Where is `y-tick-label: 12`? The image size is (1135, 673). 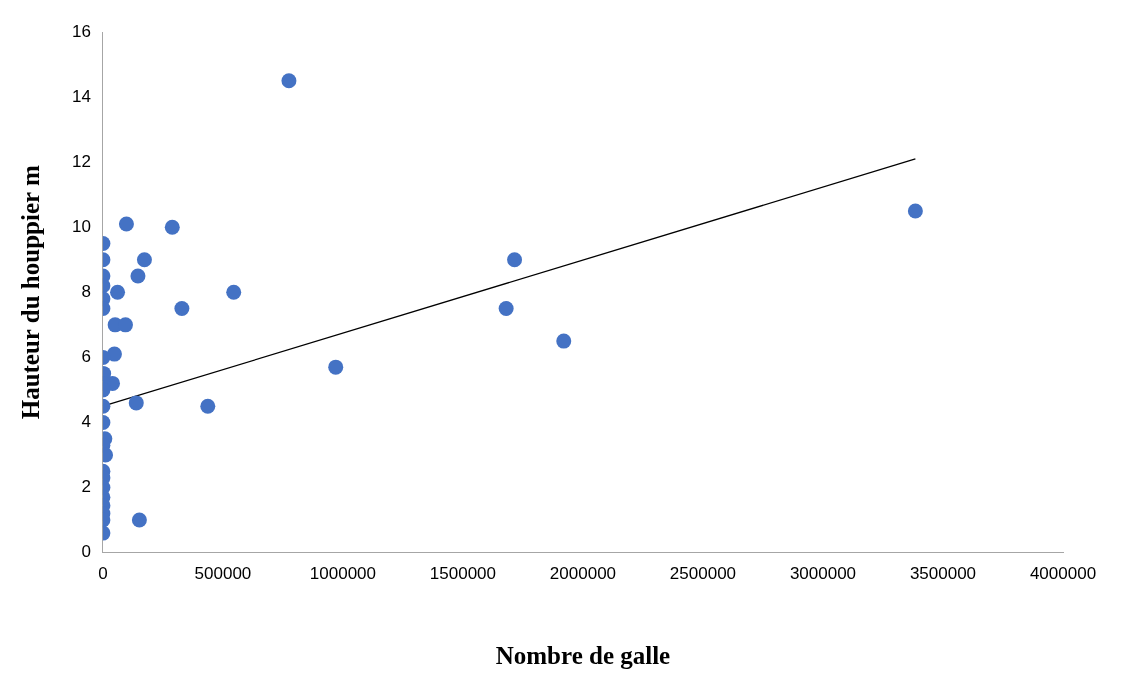 y-tick-label: 12 is located at coordinates (81, 161).